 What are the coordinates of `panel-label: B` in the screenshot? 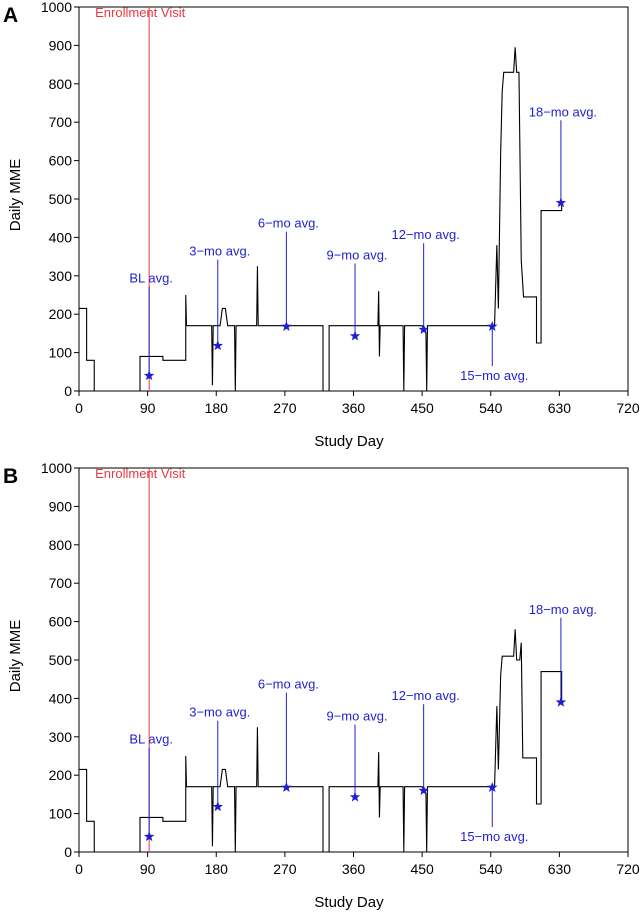 It's located at (10, 476).